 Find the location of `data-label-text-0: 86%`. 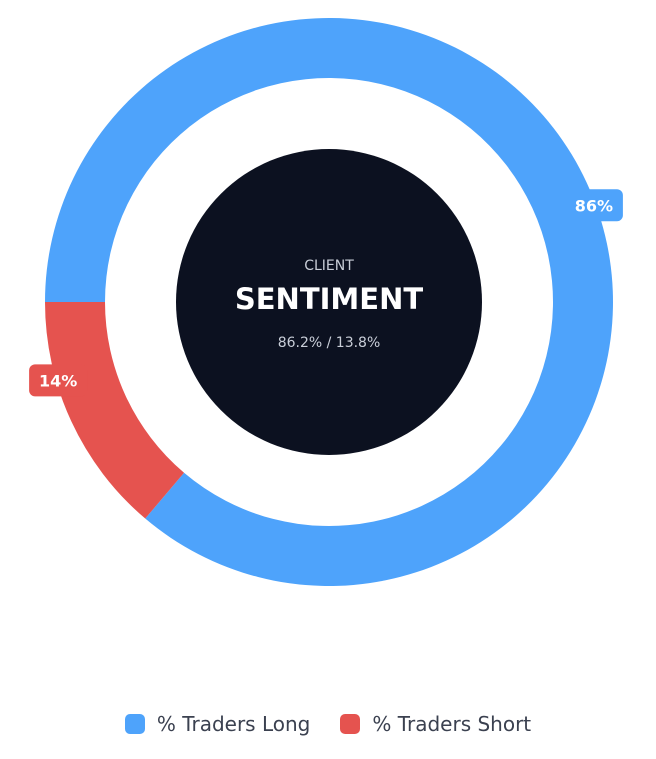

data-label-text-0: 86% is located at coordinates (594, 205).